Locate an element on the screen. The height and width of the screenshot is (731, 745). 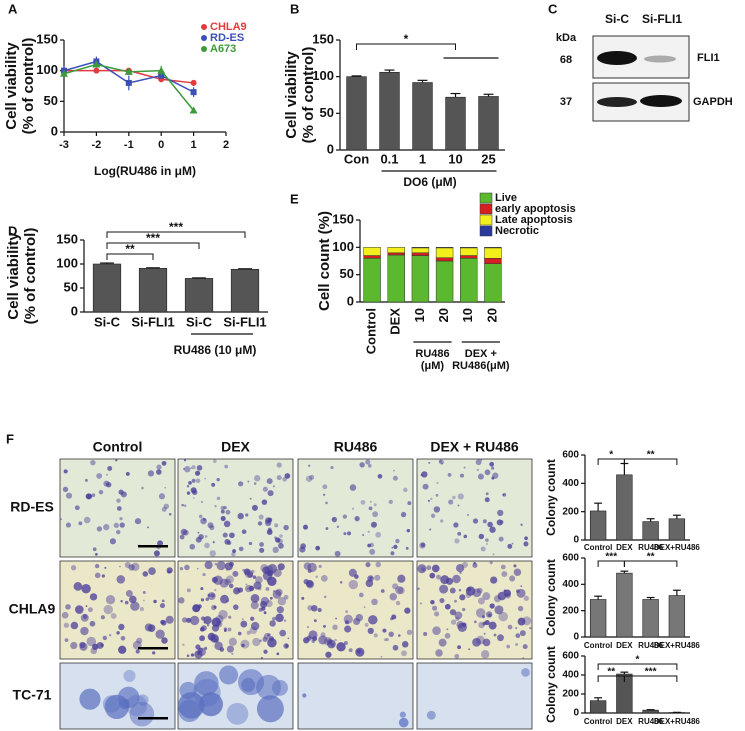
significance-label: ** is located at coordinates (611, 672).